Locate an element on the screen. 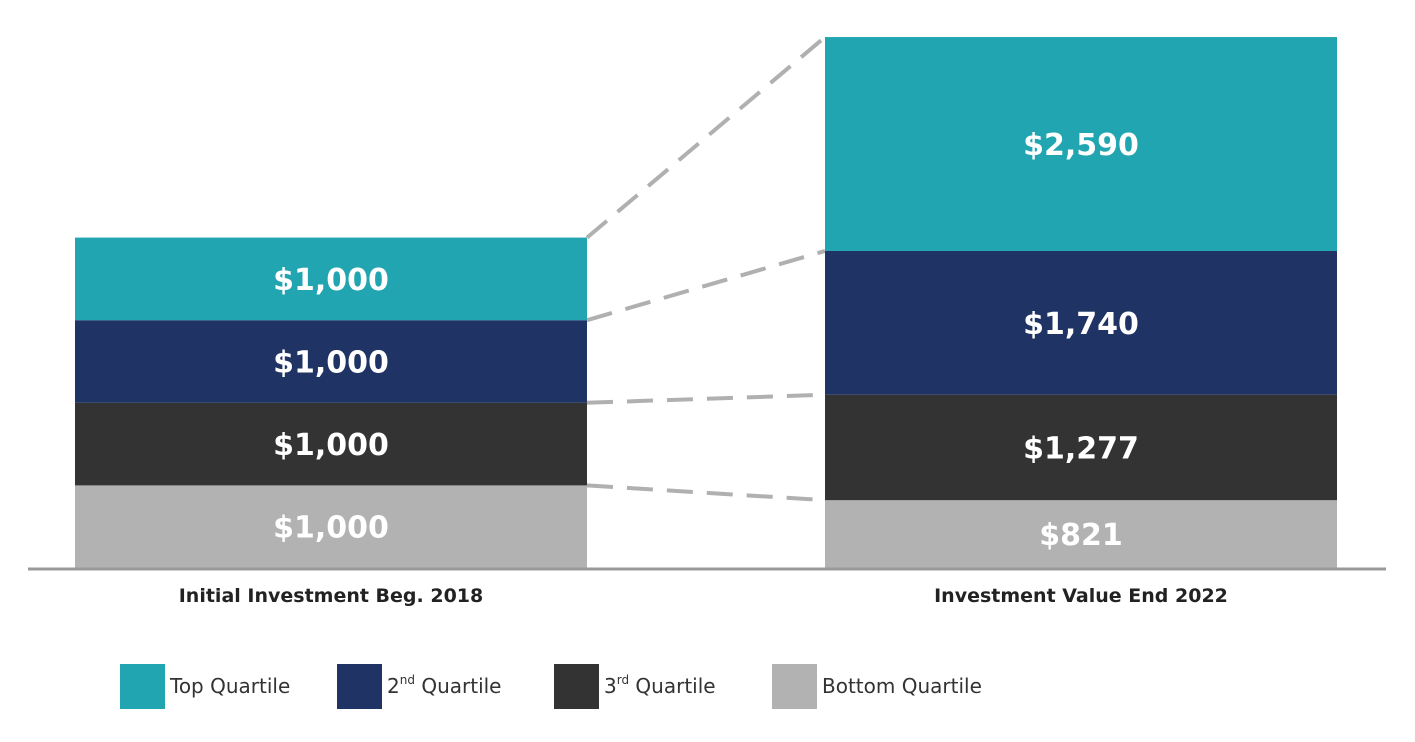 This screenshot has width=1415, height=742. legend-item-top-quartile: Top Quartile is located at coordinates (205, 686).